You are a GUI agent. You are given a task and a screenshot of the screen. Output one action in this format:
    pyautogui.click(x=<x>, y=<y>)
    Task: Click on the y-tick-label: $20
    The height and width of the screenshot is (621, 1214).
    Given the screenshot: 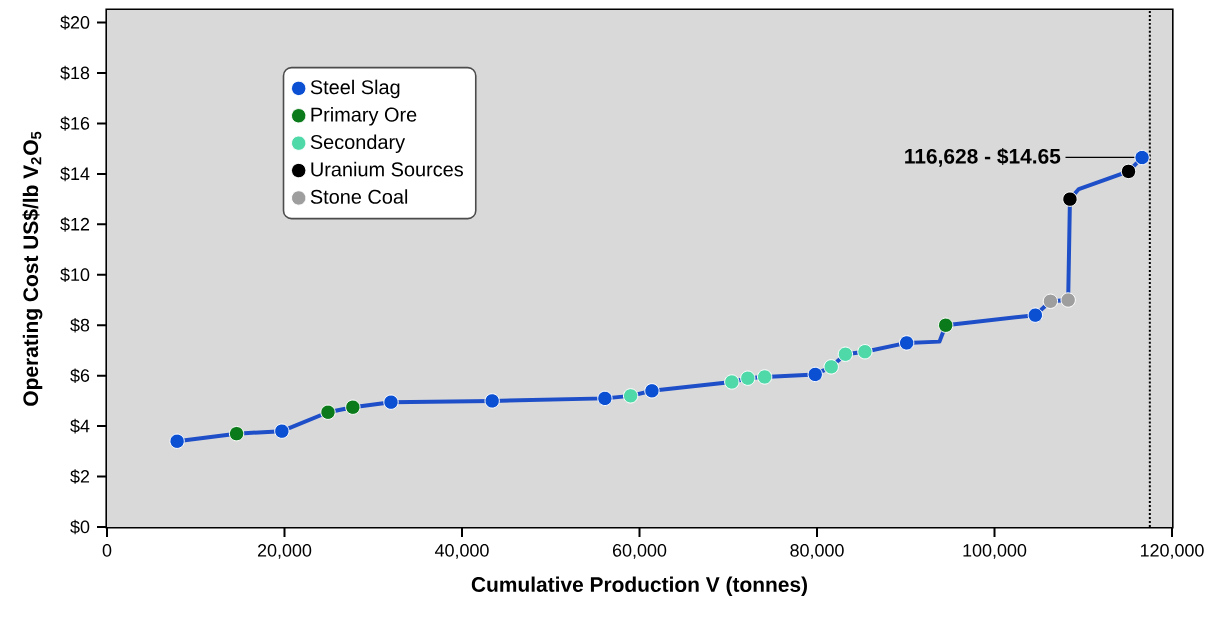 What is the action you would take?
    pyautogui.click(x=75, y=22)
    